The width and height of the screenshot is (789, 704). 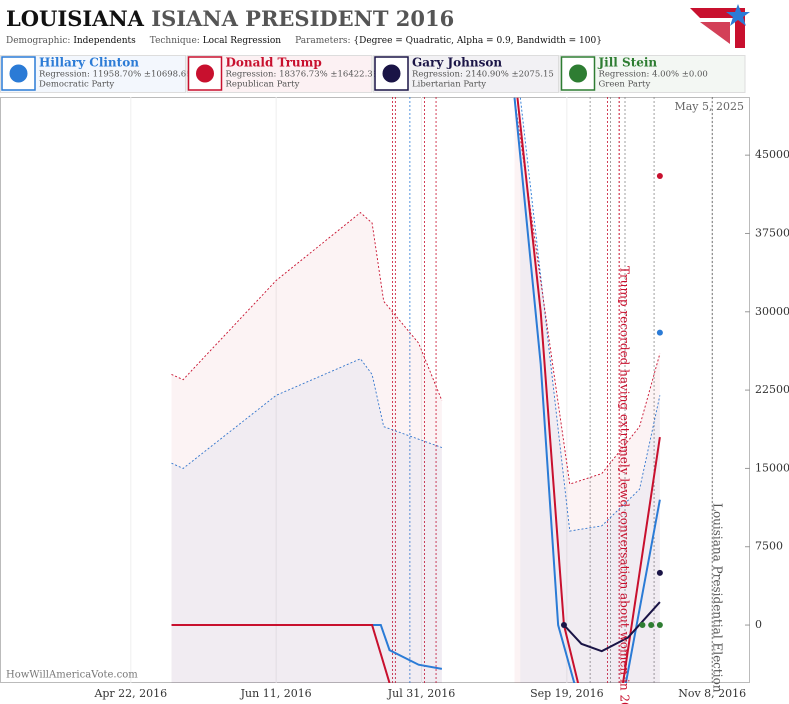 I want to click on date-stamp: May 5, 2025, so click(x=709, y=106).